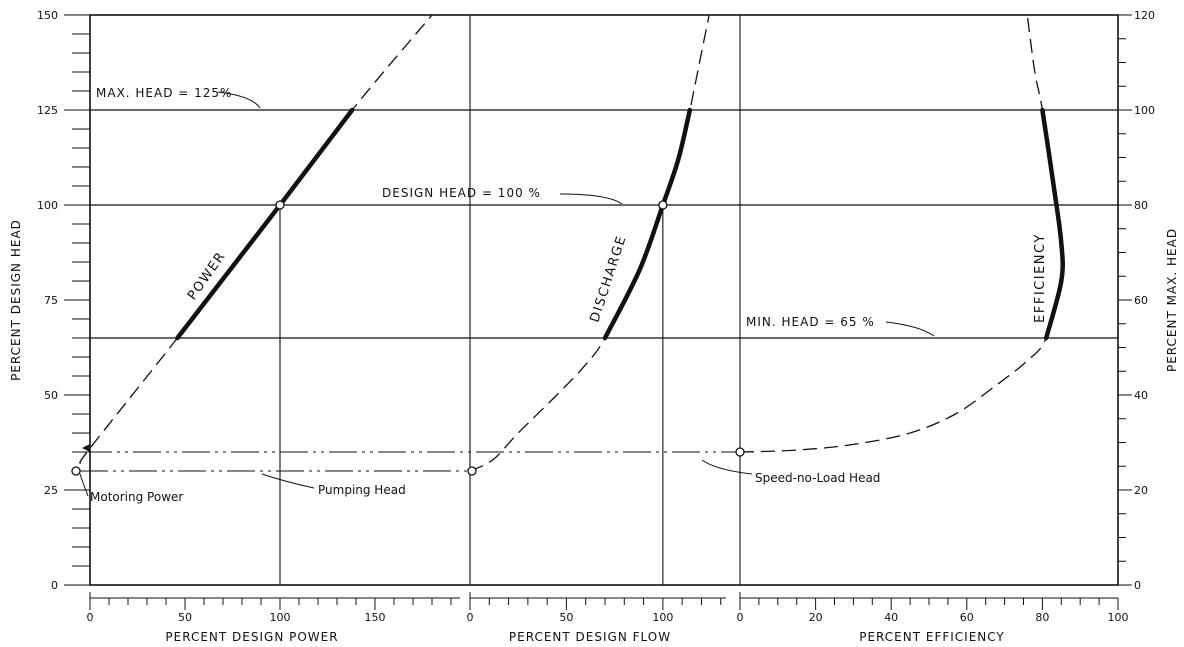 This screenshot has width=1184, height=647. Describe the element at coordinates (239, 100) in the screenshot. I see `max-head-leader` at that location.